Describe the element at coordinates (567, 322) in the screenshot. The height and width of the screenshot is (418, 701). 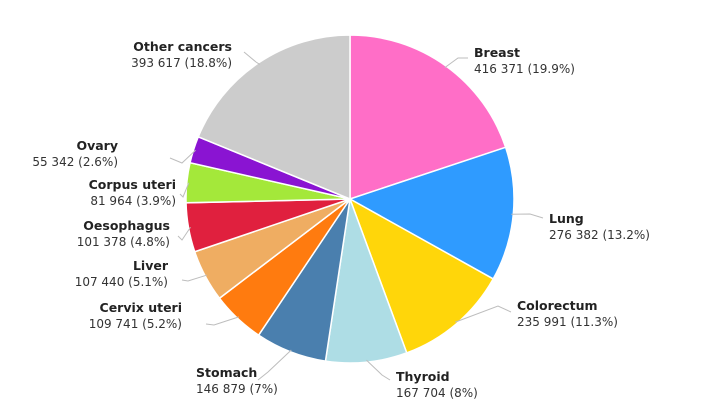
I see `slice-value-colorectum: 235 991 (11.3%)` at that location.